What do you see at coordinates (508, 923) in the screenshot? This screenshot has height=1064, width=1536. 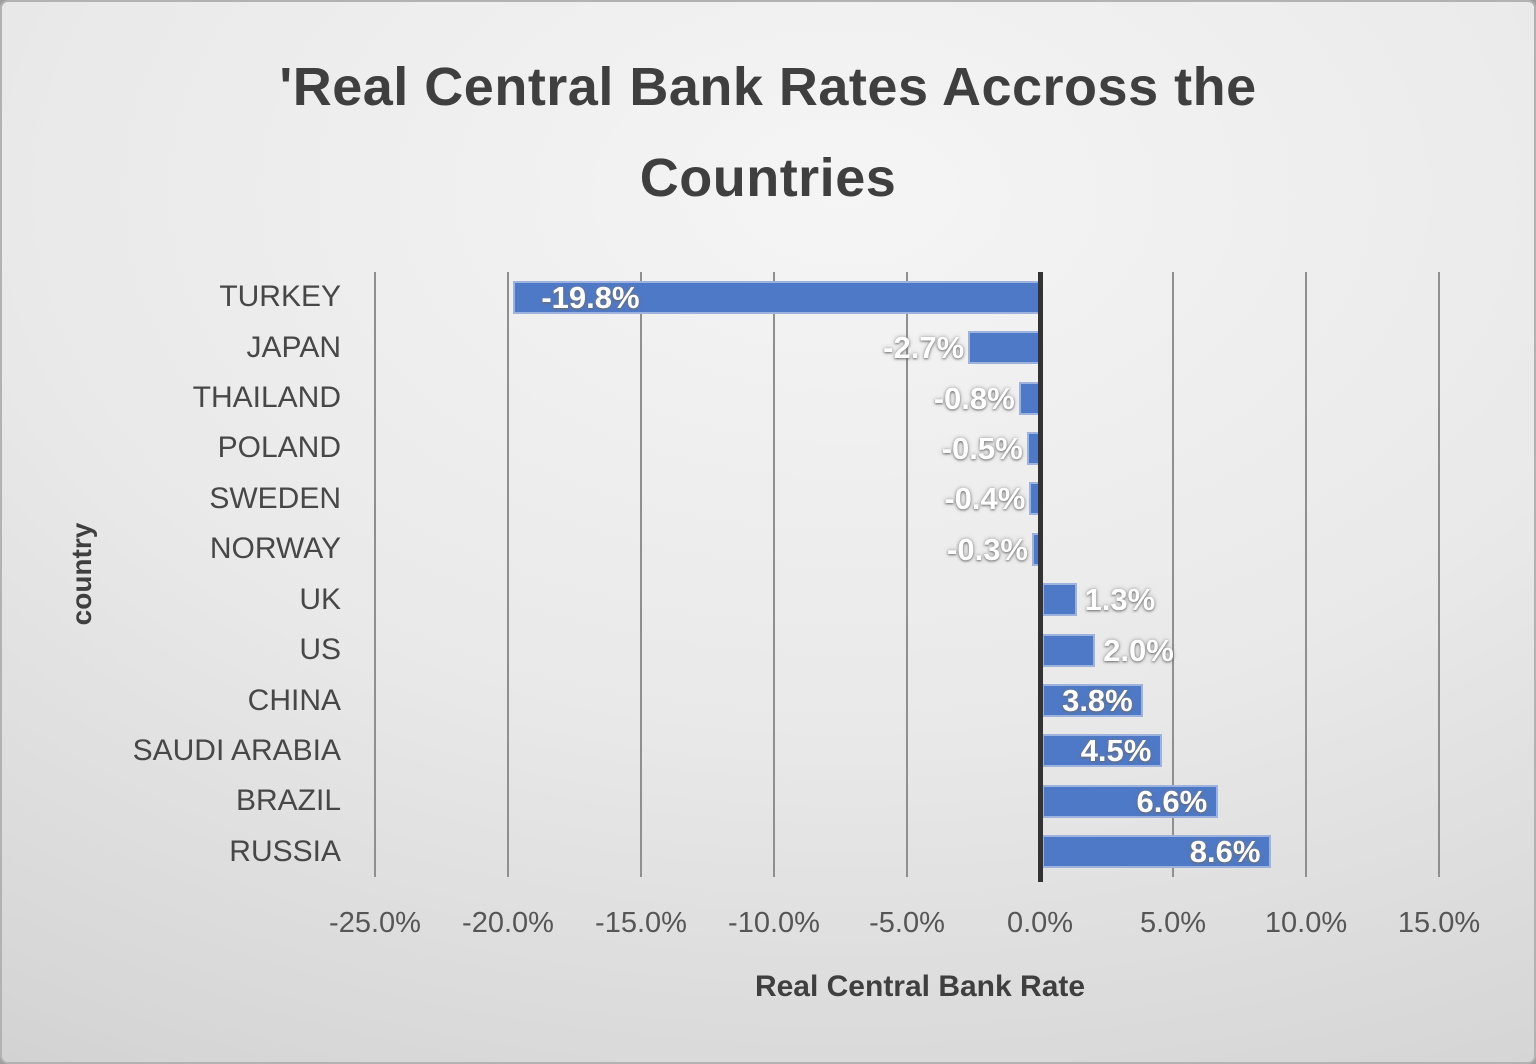 I see `x-tick-label: -20.0%` at bounding box center [508, 923].